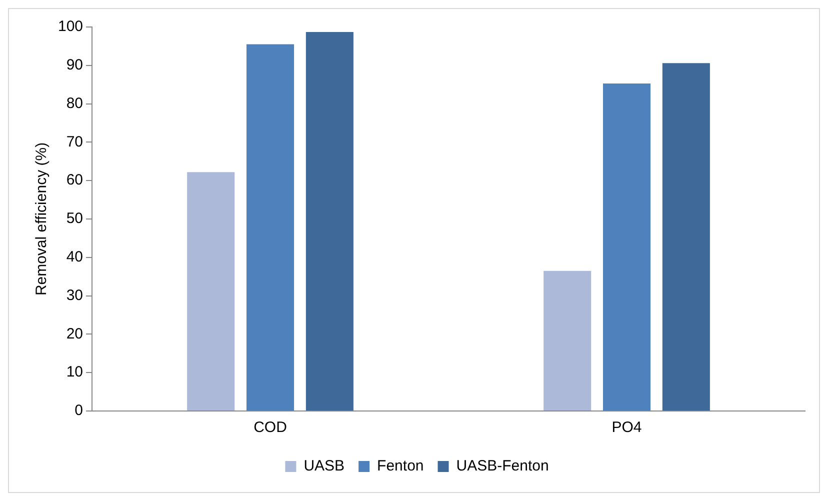 This screenshot has height=501, width=828. Describe the element at coordinates (75, 219) in the screenshot. I see `y-tick-label: 50` at that location.